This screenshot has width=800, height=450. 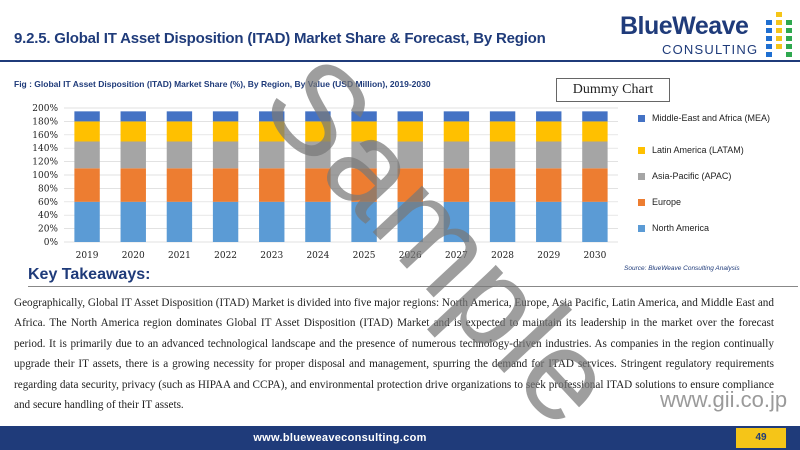 What do you see at coordinates (698, 150) in the screenshot?
I see `legend-label: Latin America (LATAM)` at bounding box center [698, 150].